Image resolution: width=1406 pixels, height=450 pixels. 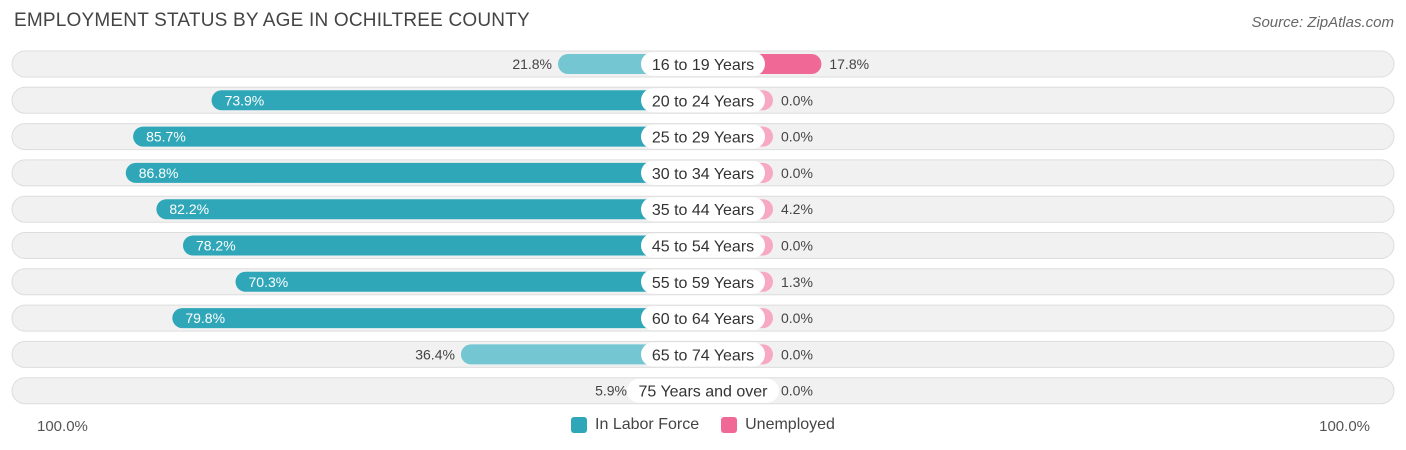 I want to click on value-label-labor-force: 21.8%, so click(x=532, y=64).